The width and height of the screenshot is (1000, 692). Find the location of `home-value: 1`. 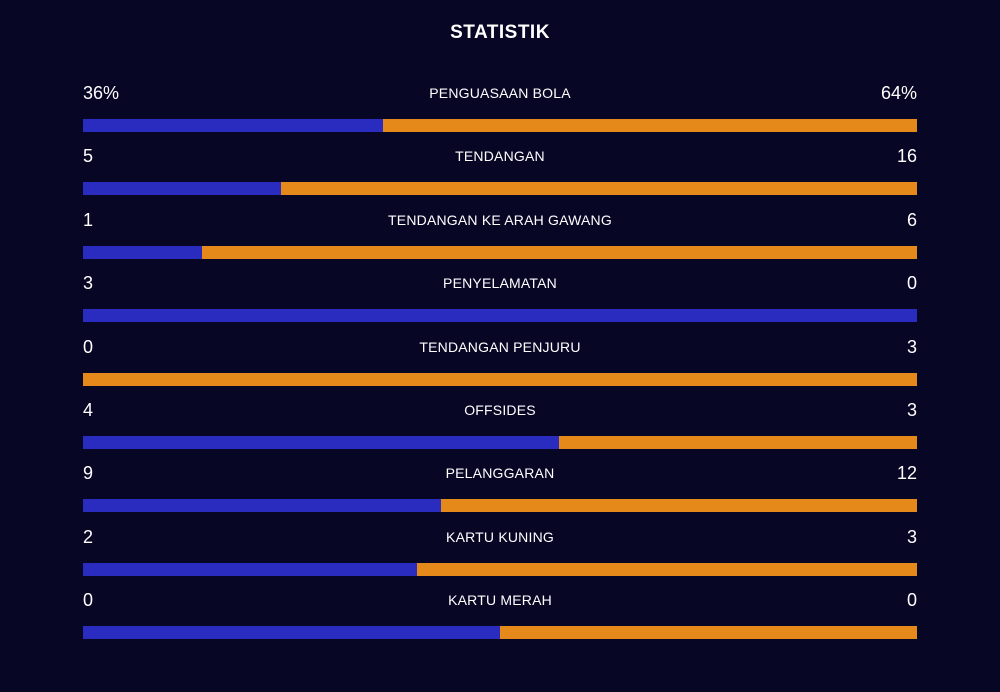

home-value: 1 is located at coordinates (88, 219).